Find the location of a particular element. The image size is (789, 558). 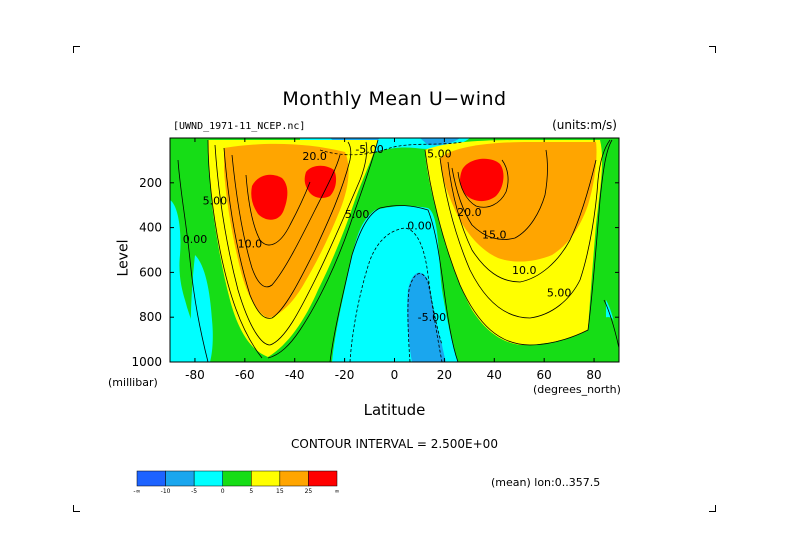

colorbar: -∞ -10 -5 0 5 15 25 ∞ is located at coordinates (236, 482).